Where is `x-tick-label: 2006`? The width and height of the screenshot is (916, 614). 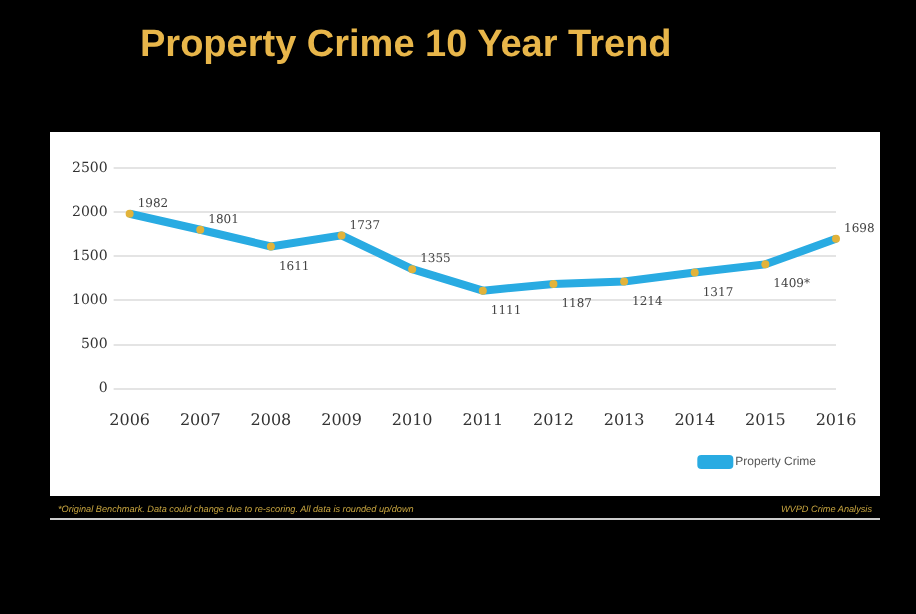 x-tick-label: 2006 is located at coordinates (129, 419).